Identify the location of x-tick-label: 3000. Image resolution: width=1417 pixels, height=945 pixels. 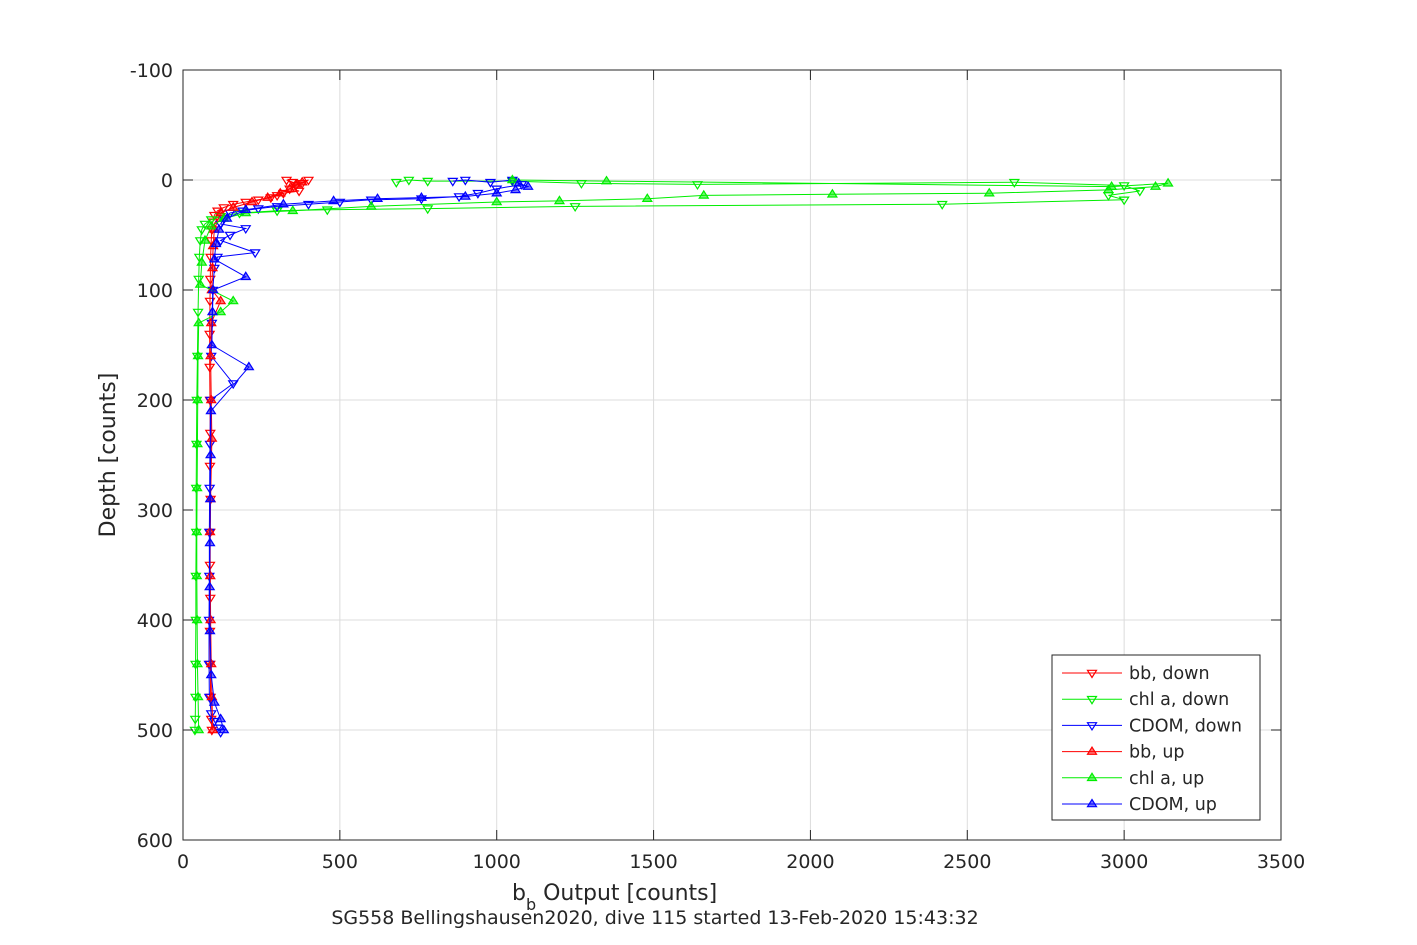
(1124, 862).